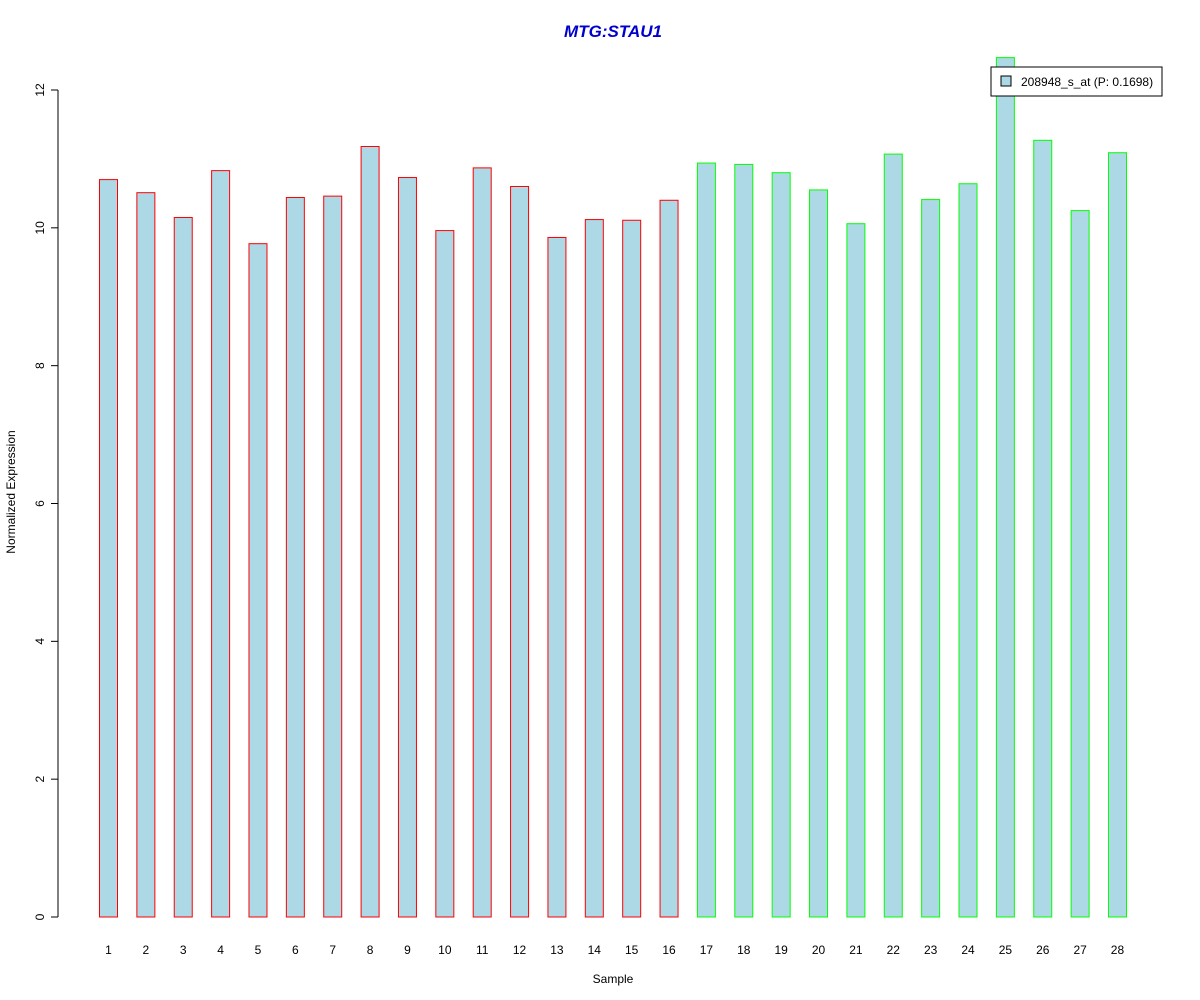 The image size is (1200, 1000). What do you see at coordinates (707, 950) in the screenshot?
I see `x-tick-label: 17` at bounding box center [707, 950].